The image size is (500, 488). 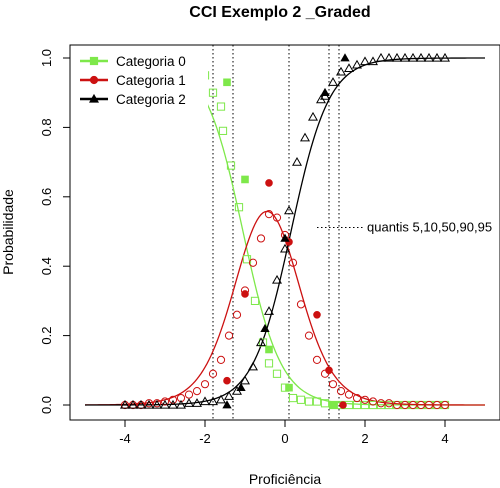 What do you see at coordinates (285, 479) in the screenshot?
I see `x-axis-label: Proficiência` at bounding box center [285, 479].